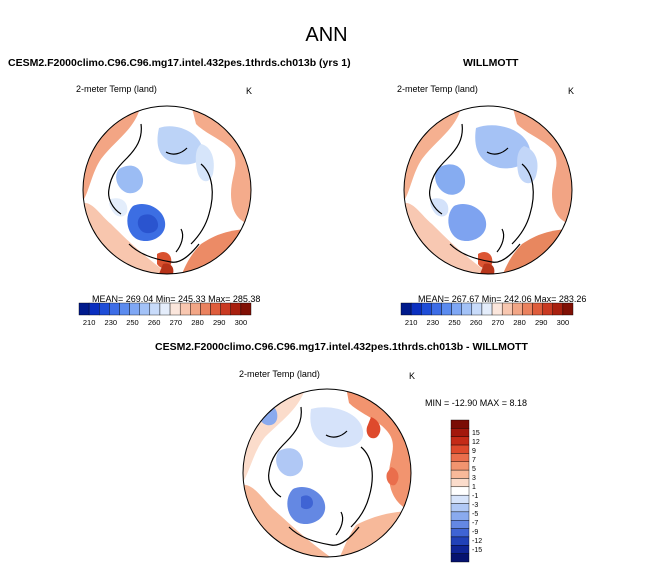  I want to click on colorbar-tick-label: 7, so click(474, 460).